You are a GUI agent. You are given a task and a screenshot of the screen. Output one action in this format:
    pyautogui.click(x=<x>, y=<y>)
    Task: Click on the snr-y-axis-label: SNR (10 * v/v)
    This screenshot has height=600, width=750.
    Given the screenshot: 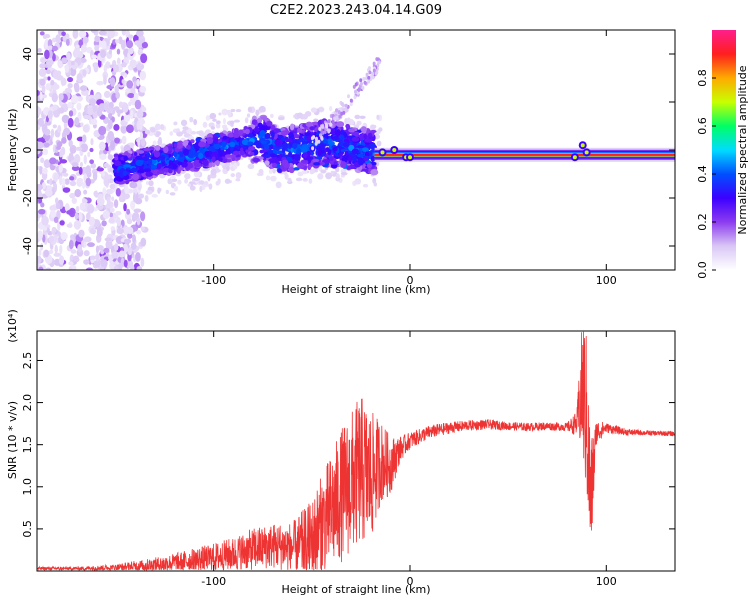 What is the action you would take?
    pyautogui.click(x=12, y=440)
    